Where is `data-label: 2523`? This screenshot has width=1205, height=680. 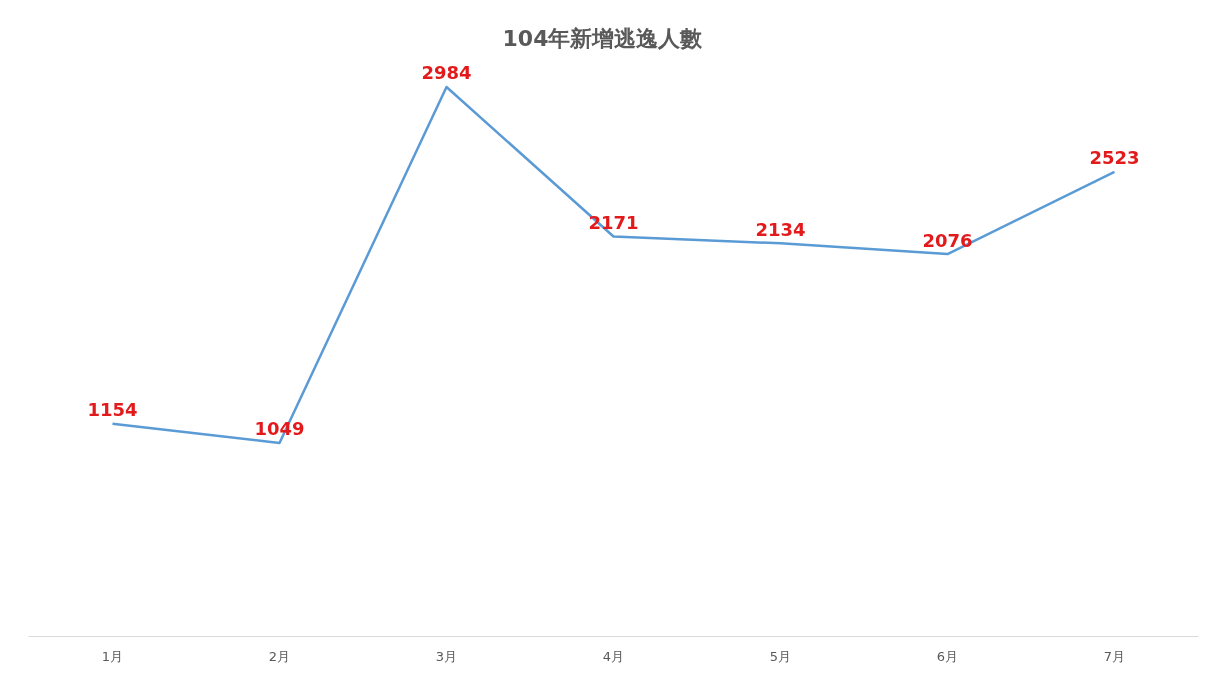
data-label: 2523 is located at coordinates (1114, 158).